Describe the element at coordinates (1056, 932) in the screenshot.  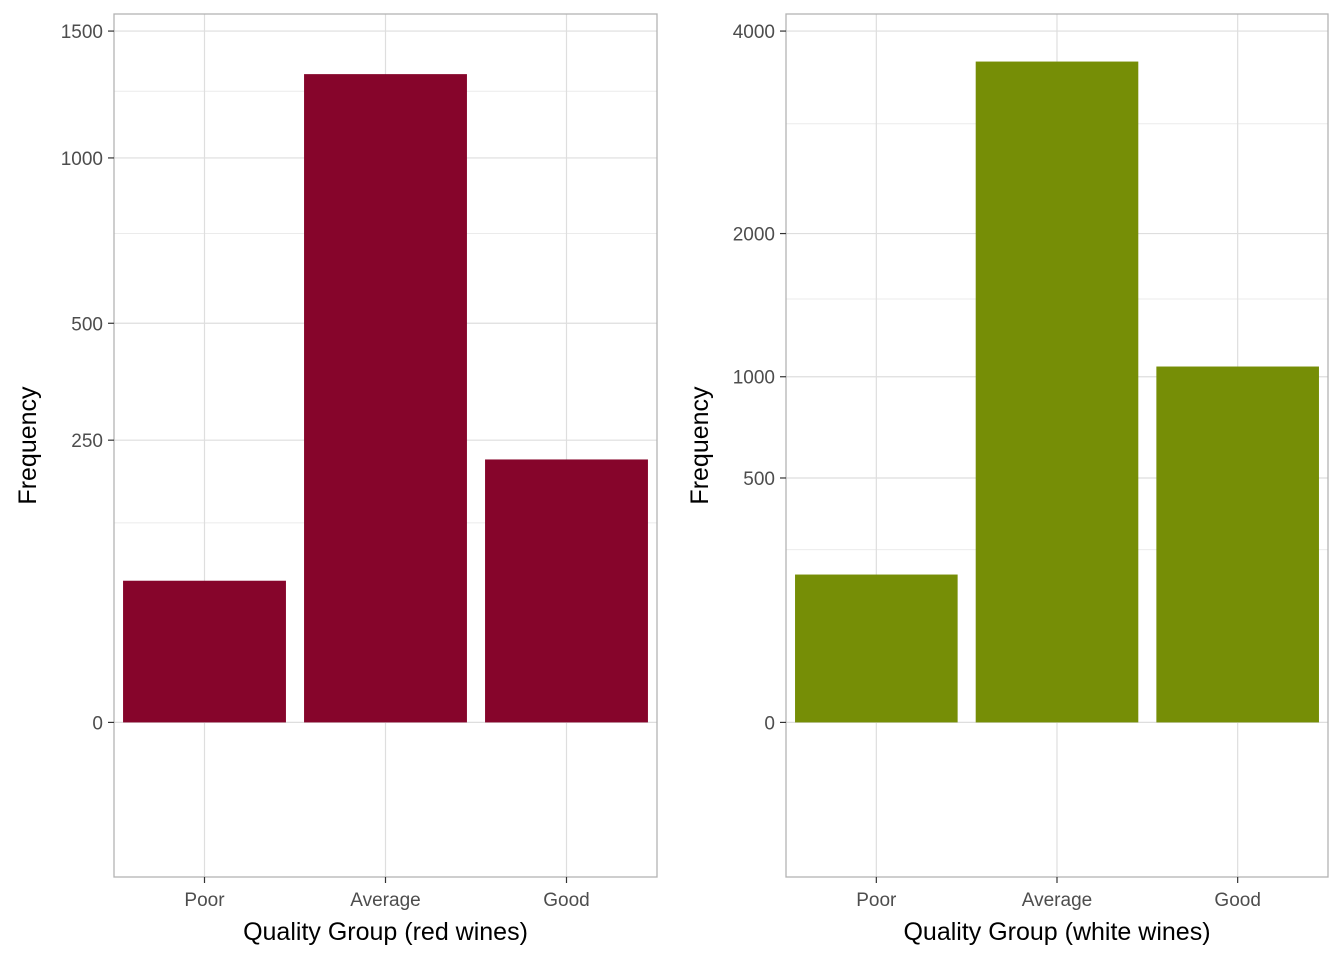
I see `x-axis-title: Quality Group (white wines)` at that location.